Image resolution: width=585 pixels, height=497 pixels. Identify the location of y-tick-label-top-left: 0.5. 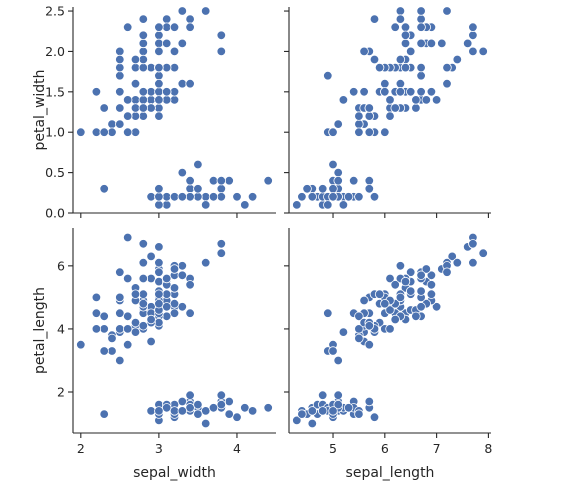
(55, 172).